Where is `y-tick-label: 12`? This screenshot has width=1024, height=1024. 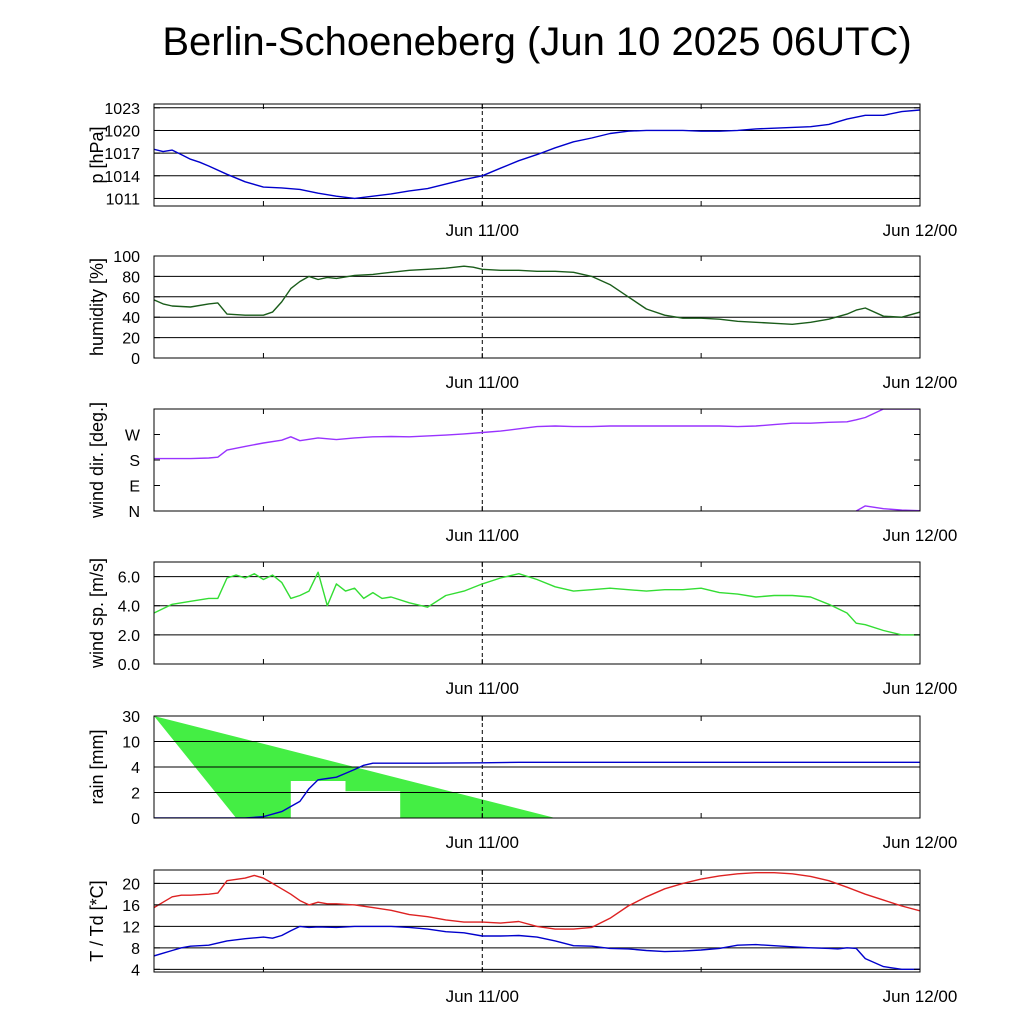 y-tick-label: 12 is located at coordinates (131, 927).